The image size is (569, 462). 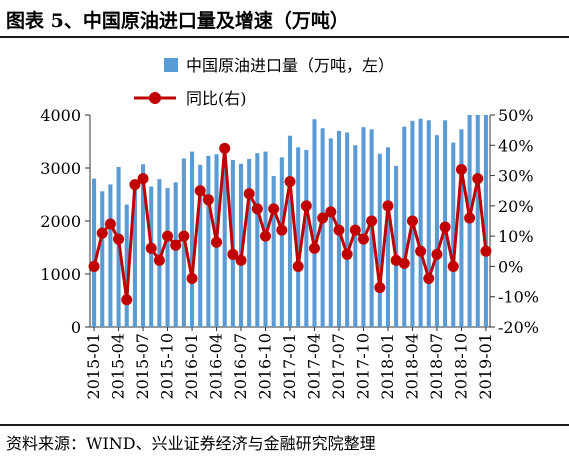 What do you see at coordinates (60, 274) in the screenshot?
I see `left-tick-label: 1000` at bounding box center [60, 274].